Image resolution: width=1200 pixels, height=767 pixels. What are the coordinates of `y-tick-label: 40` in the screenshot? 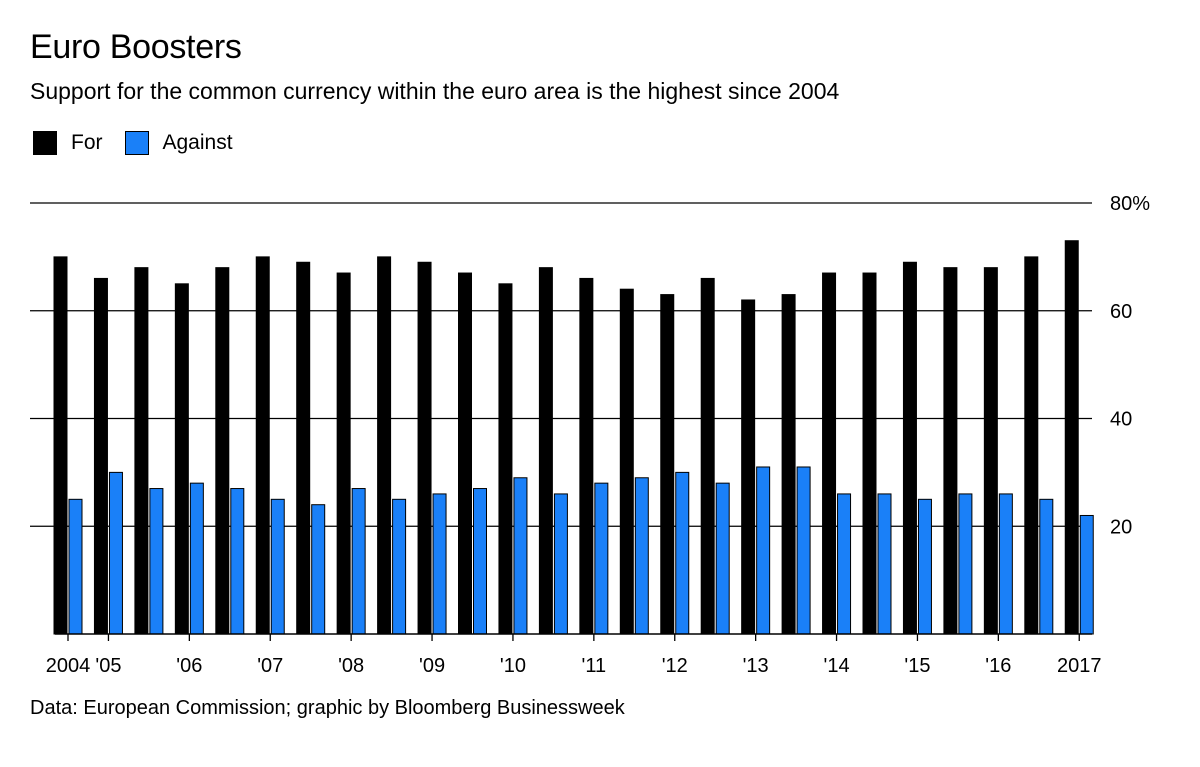 It's located at (1121, 420).